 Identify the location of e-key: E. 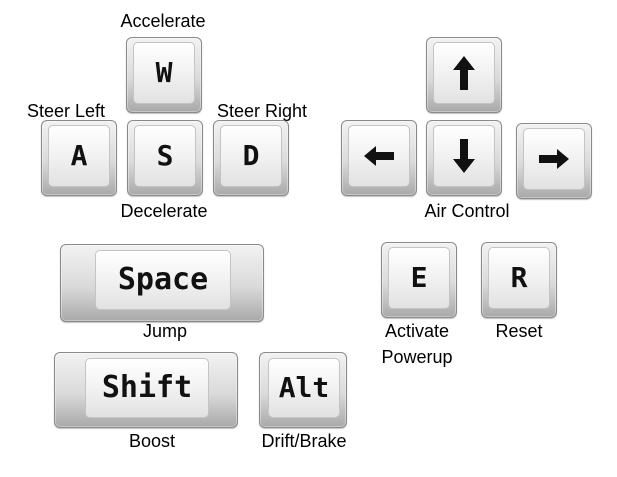
(419, 280).